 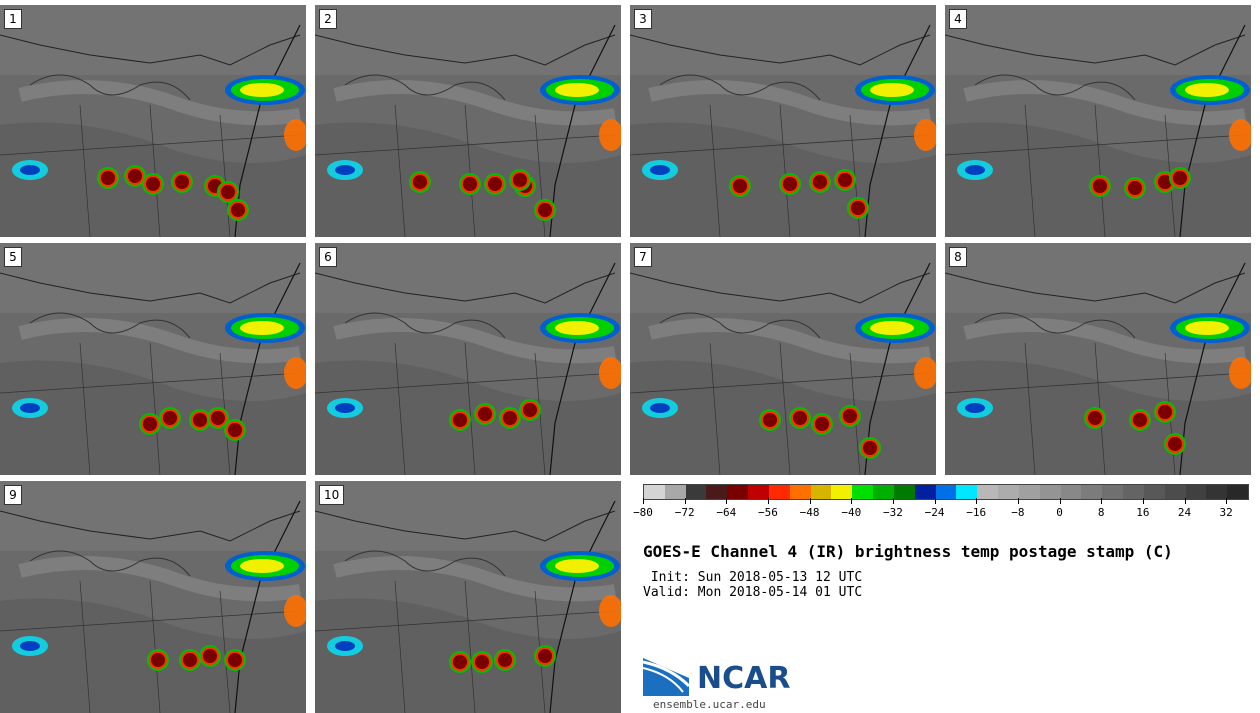 I want to click on colorbar-tick-label: −72, so click(x=684, y=512).